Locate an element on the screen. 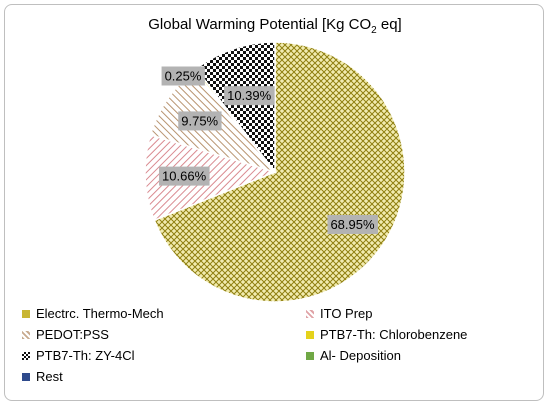 This screenshot has width=550, height=407. legend-item: PTB7-Th: ZY-4Cl is located at coordinates (78, 355).